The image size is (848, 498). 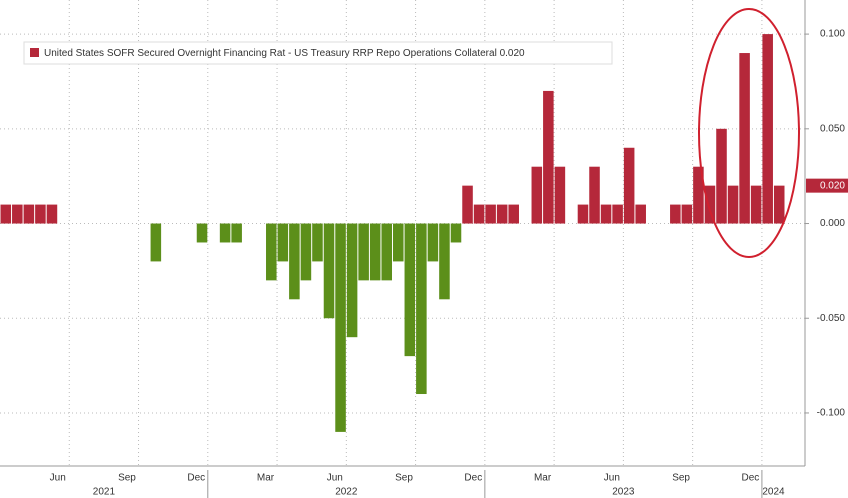 What do you see at coordinates (104, 492) in the screenshot?
I see `year-label: 2021` at bounding box center [104, 492].